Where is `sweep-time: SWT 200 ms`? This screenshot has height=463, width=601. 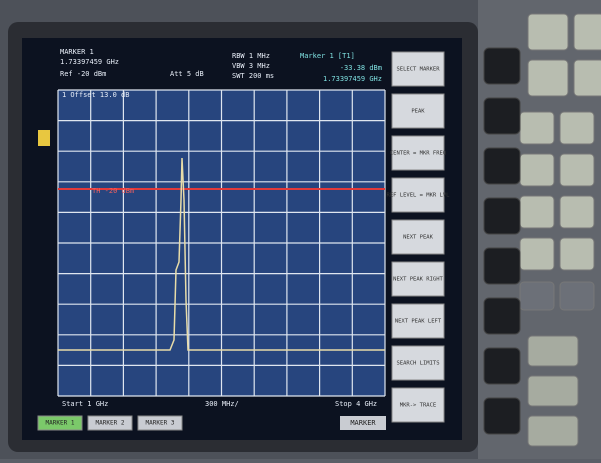 sweep-time: SWT 200 ms is located at coordinates (253, 76).